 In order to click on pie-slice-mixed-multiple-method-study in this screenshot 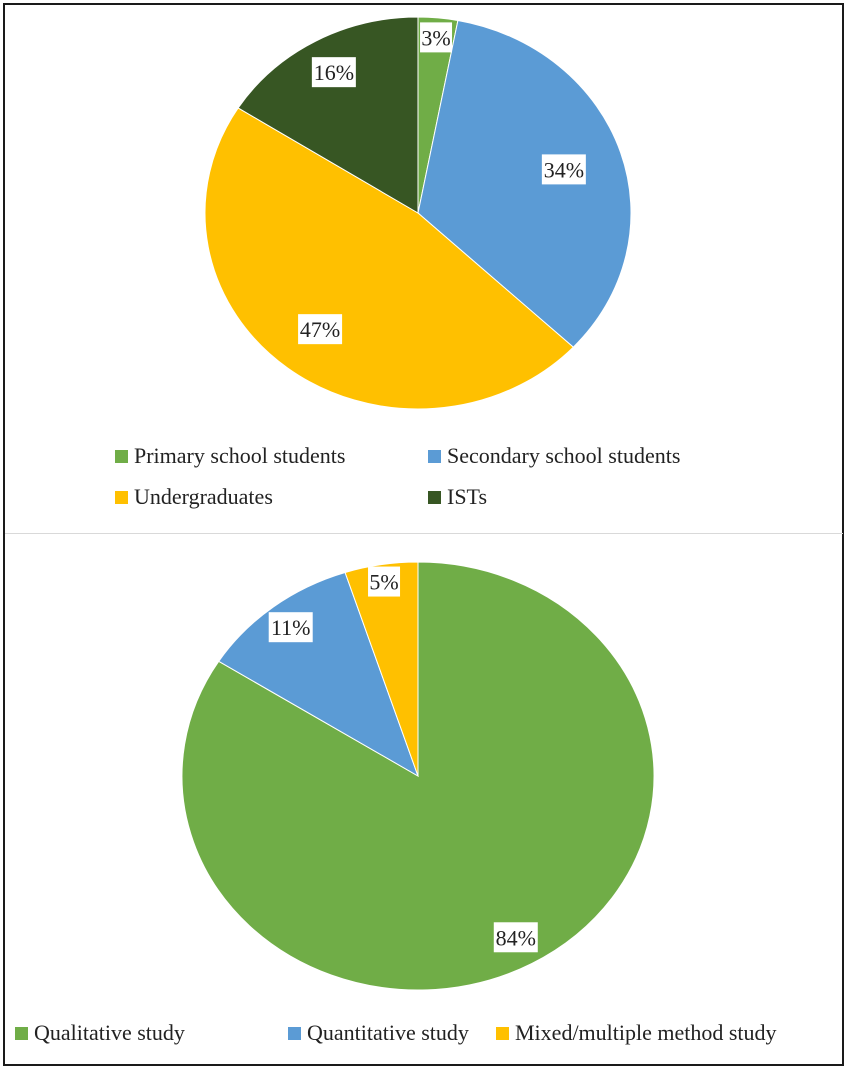, I will do `click(381, 669)`.